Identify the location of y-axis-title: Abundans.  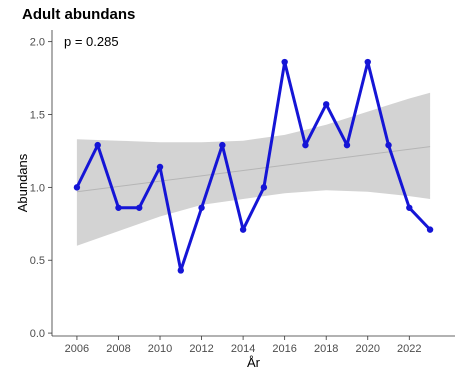
(22, 182).